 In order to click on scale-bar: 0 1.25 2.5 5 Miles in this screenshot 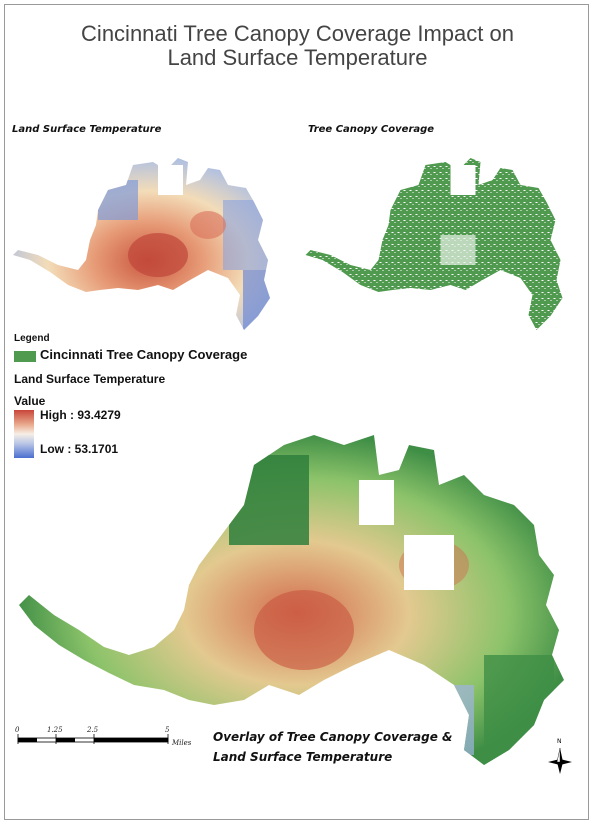, I will do `click(104, 740)`.